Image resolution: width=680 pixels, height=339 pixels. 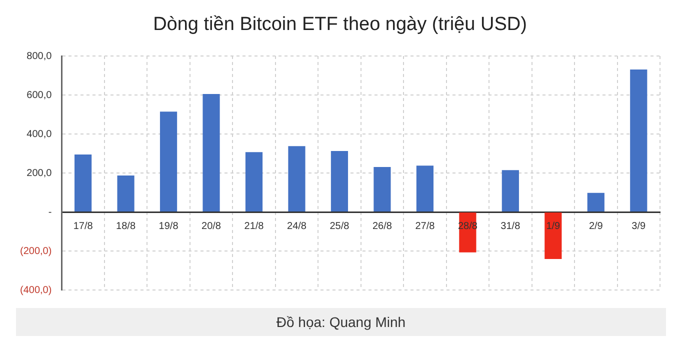 What do you see at coordinates (39, 173) in the screenshot?
I see `y-tick-label: 200,0` at bounding box center [39, 173].